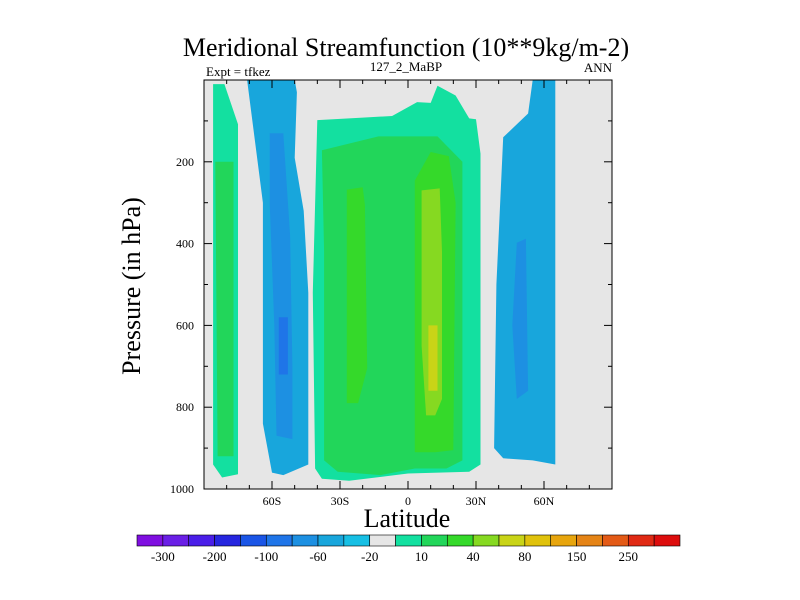  I want to click on colorbar-label: -20, so click(369, 556).